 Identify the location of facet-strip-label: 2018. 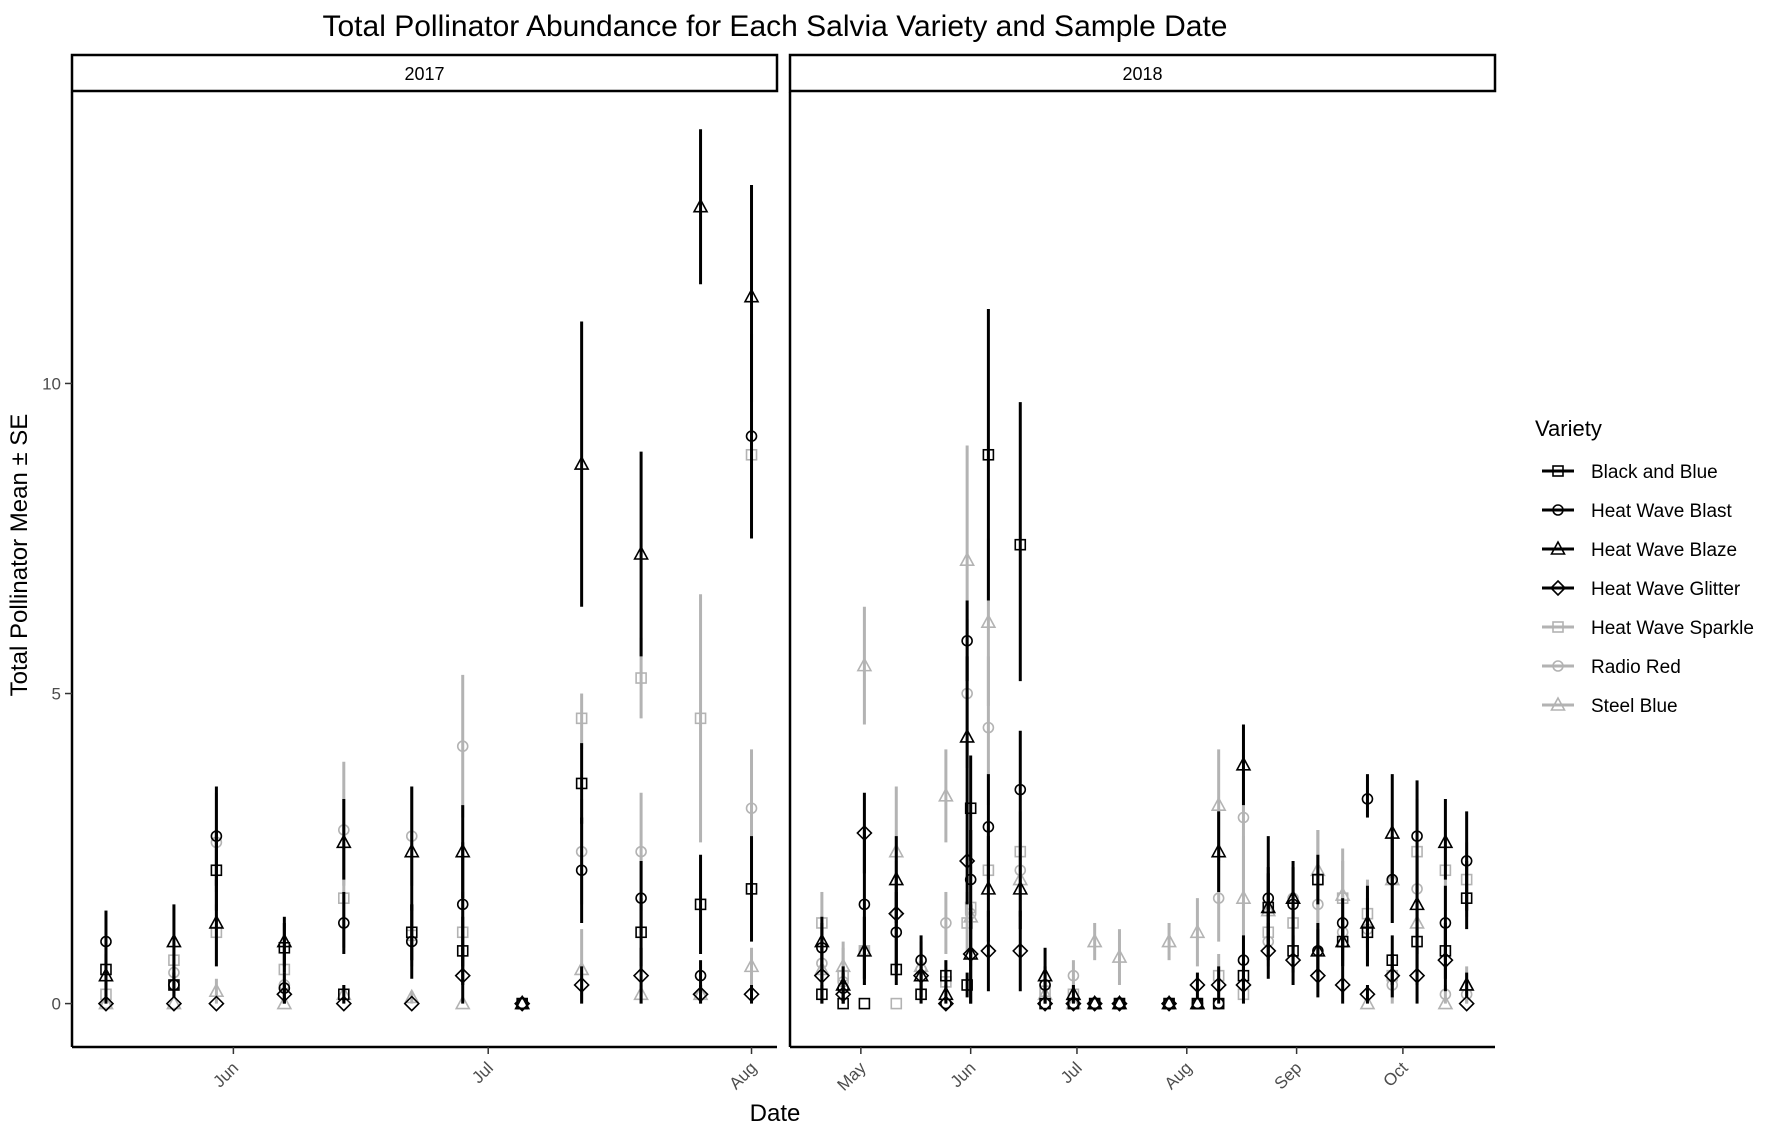
(1142, 74).